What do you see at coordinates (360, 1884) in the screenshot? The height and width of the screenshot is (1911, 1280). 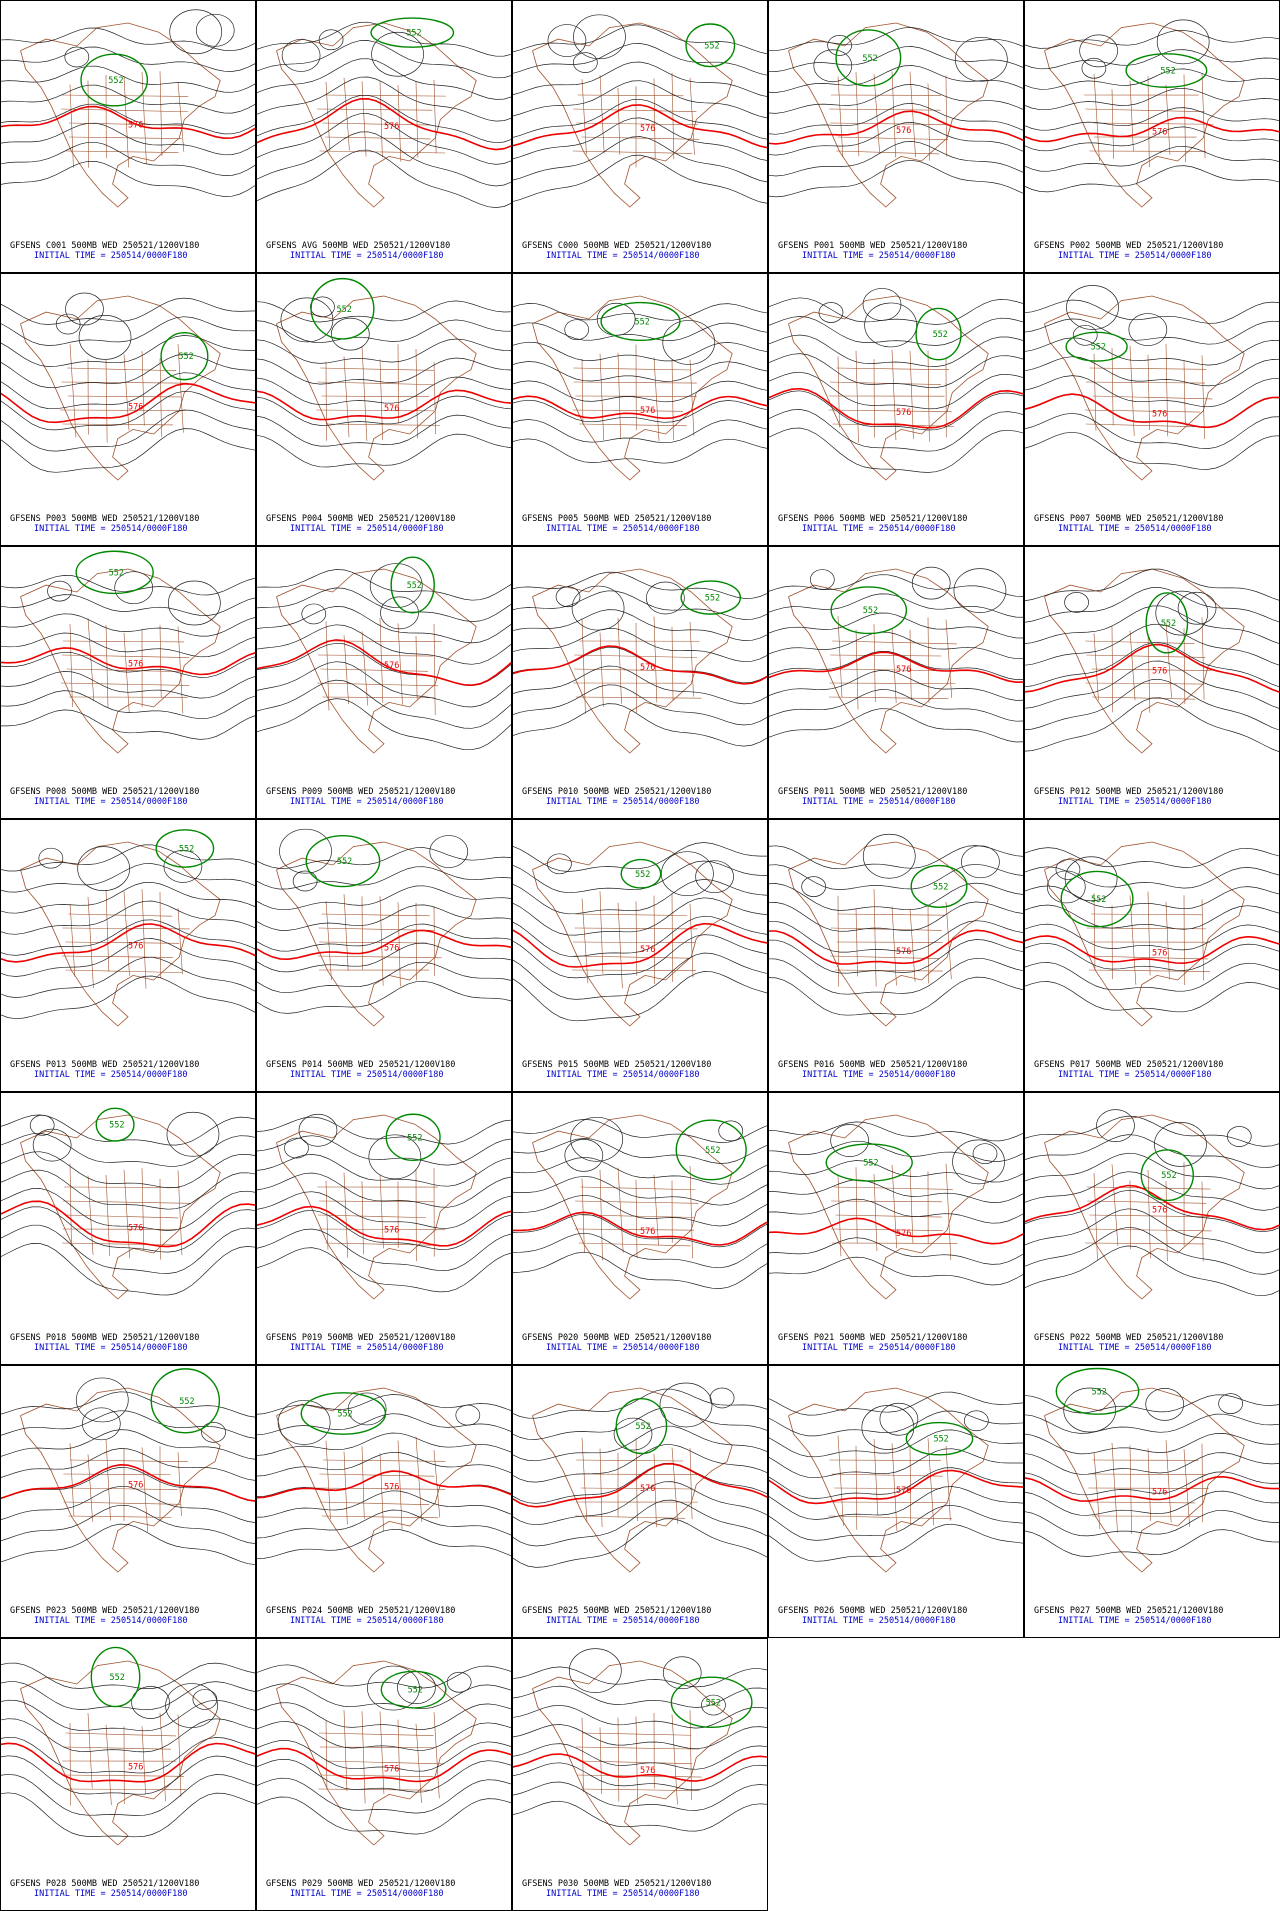 I see `panel-title: GFSENS P029 500MB WED 250521/1200V180` at bounding box center [360, 1884].